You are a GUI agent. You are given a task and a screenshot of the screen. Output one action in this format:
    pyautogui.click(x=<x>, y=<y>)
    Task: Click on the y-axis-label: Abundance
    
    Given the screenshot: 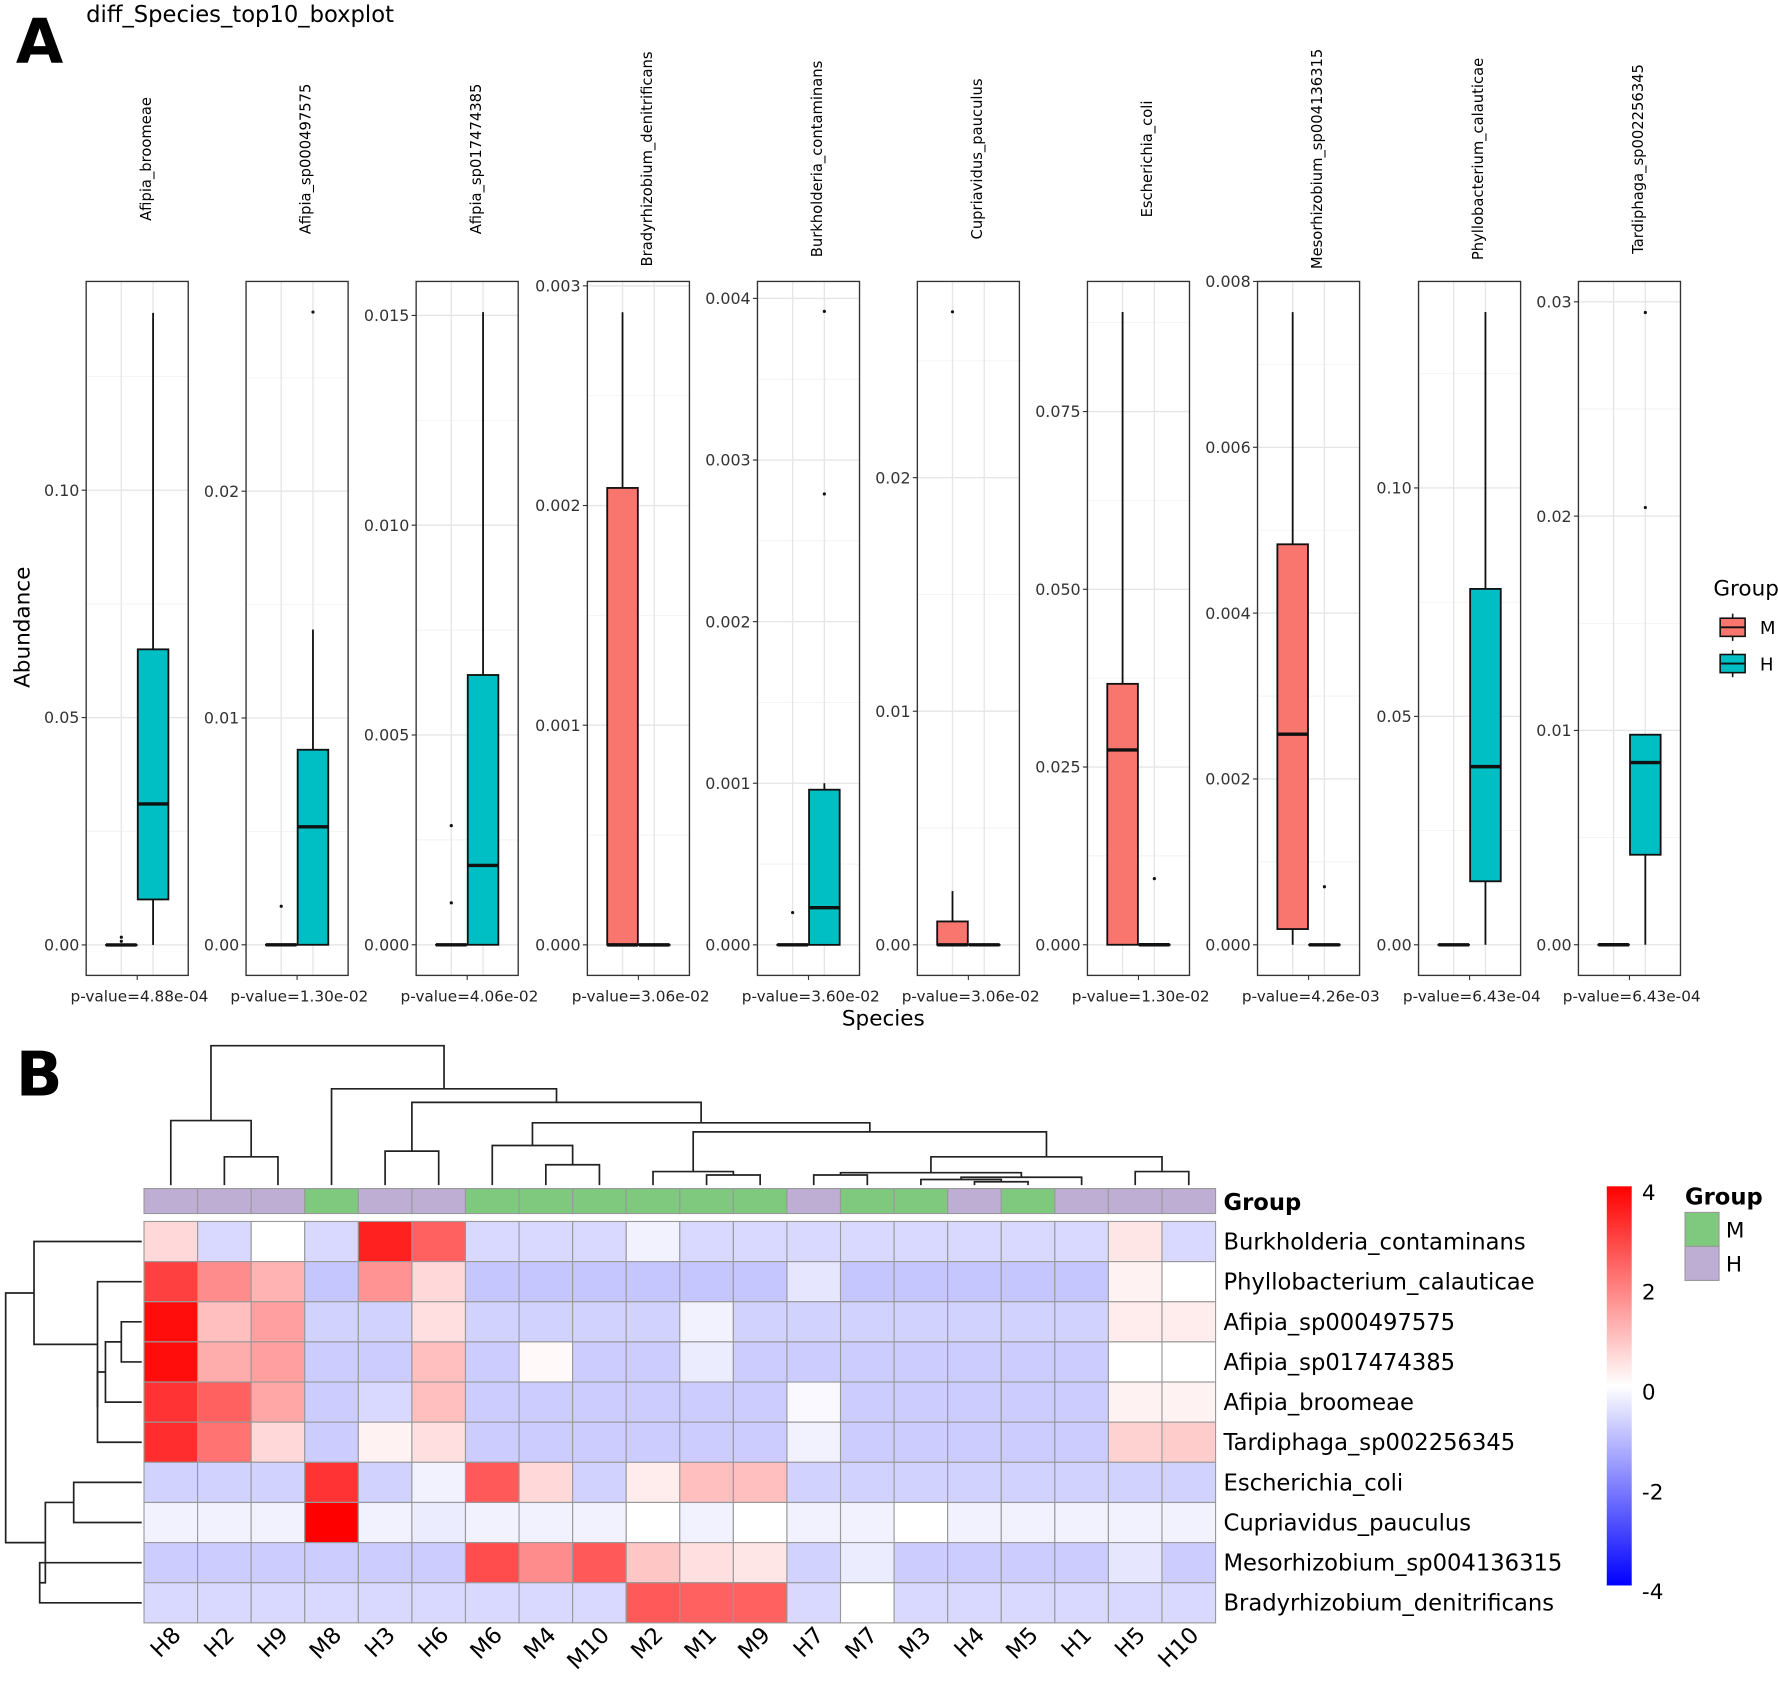 What is the action you would take?
    pyautogui.click(x=22, y=627)
    